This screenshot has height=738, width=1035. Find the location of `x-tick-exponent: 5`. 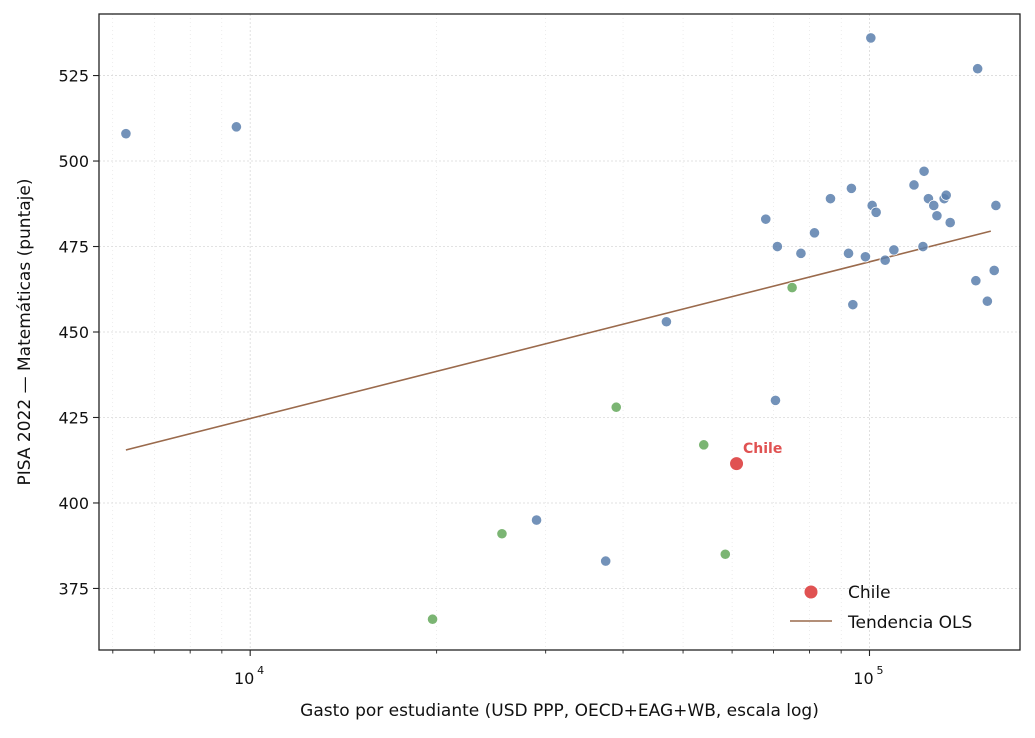

x-tick-exponent: 5 is located at coordinates (879, 670).